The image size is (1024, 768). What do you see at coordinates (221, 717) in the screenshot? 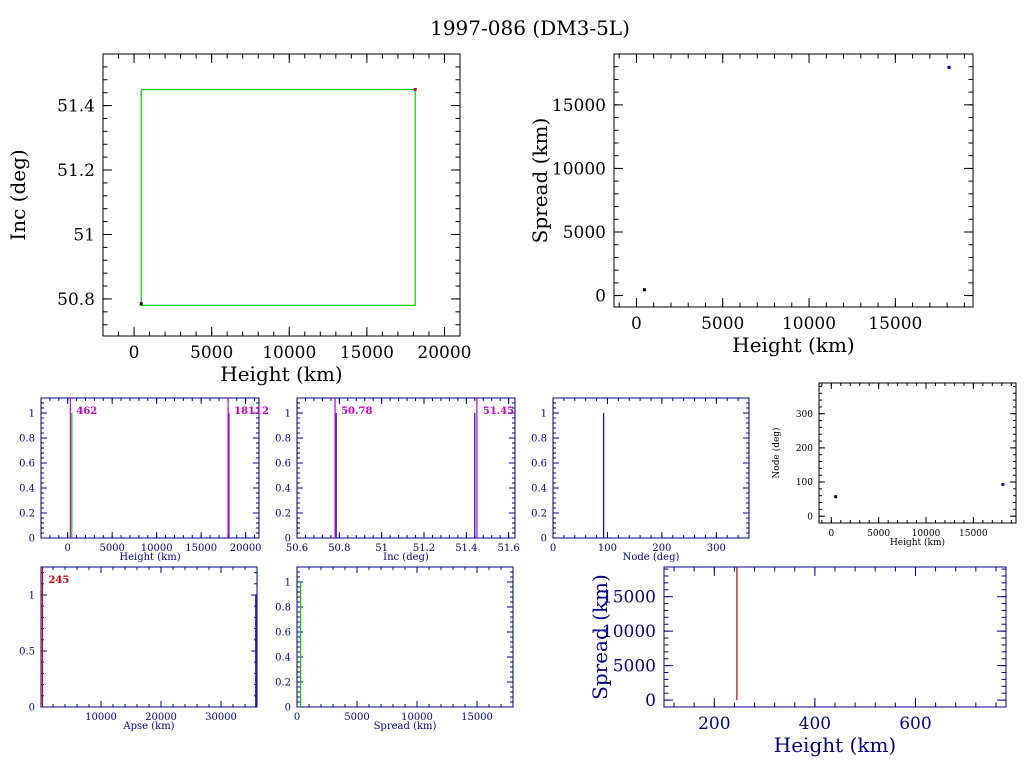
I see `x-tick-label: 30000` at bounding box center [221, 717].